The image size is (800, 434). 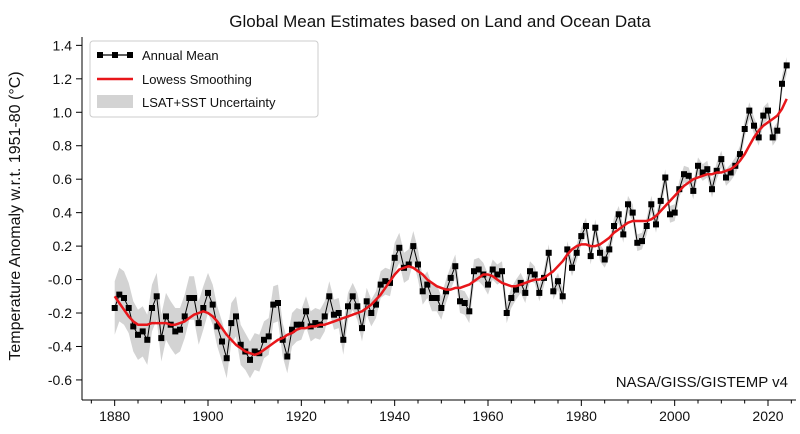 What do you see at coordinates (63, 213) in the screenshot?
I see `y-tick-label: 0.4` at bounding box center [63, 213].